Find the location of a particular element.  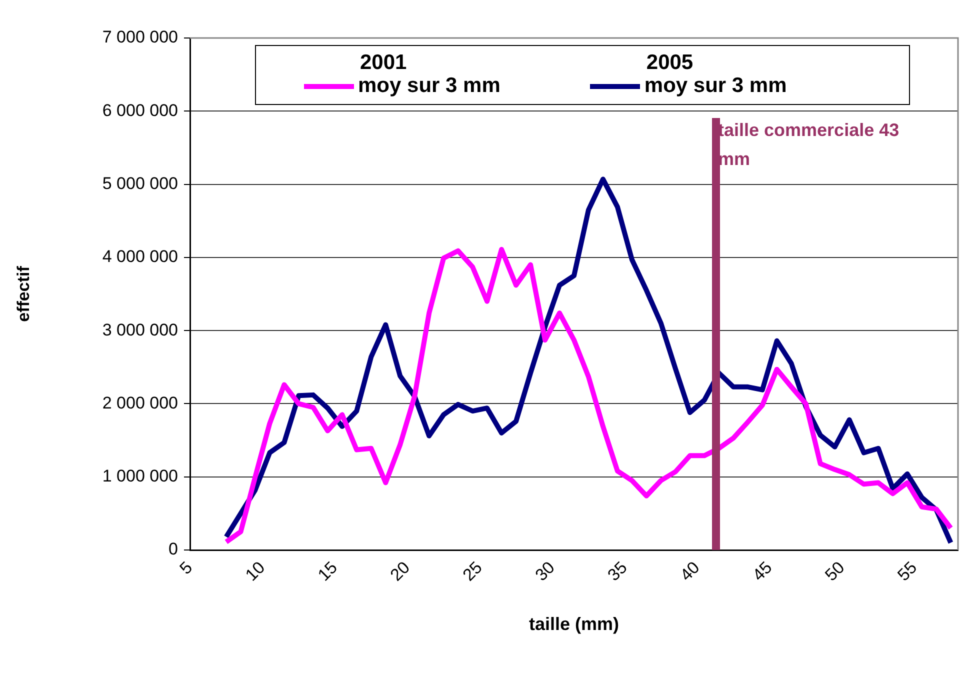

x-tick-label: 25 is located at coordinates (472, 571).